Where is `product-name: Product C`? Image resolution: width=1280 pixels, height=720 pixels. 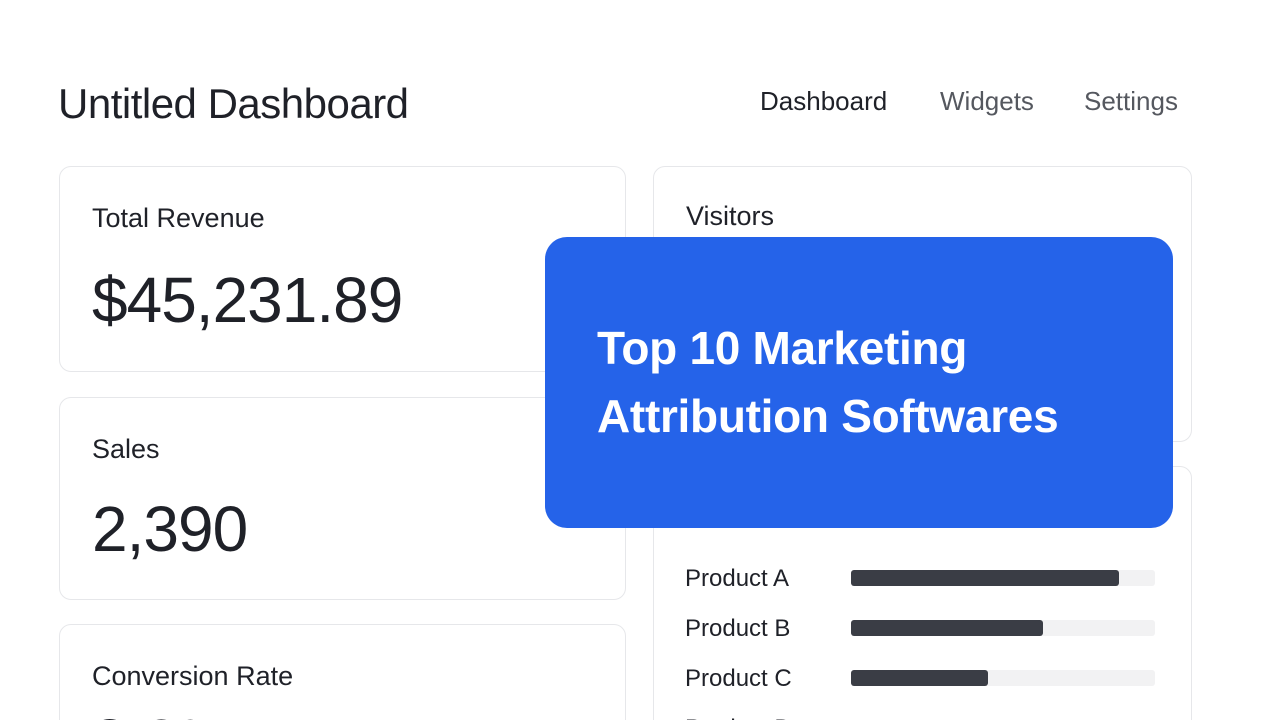 product-name: Product C is located at coordinates (738, 678).